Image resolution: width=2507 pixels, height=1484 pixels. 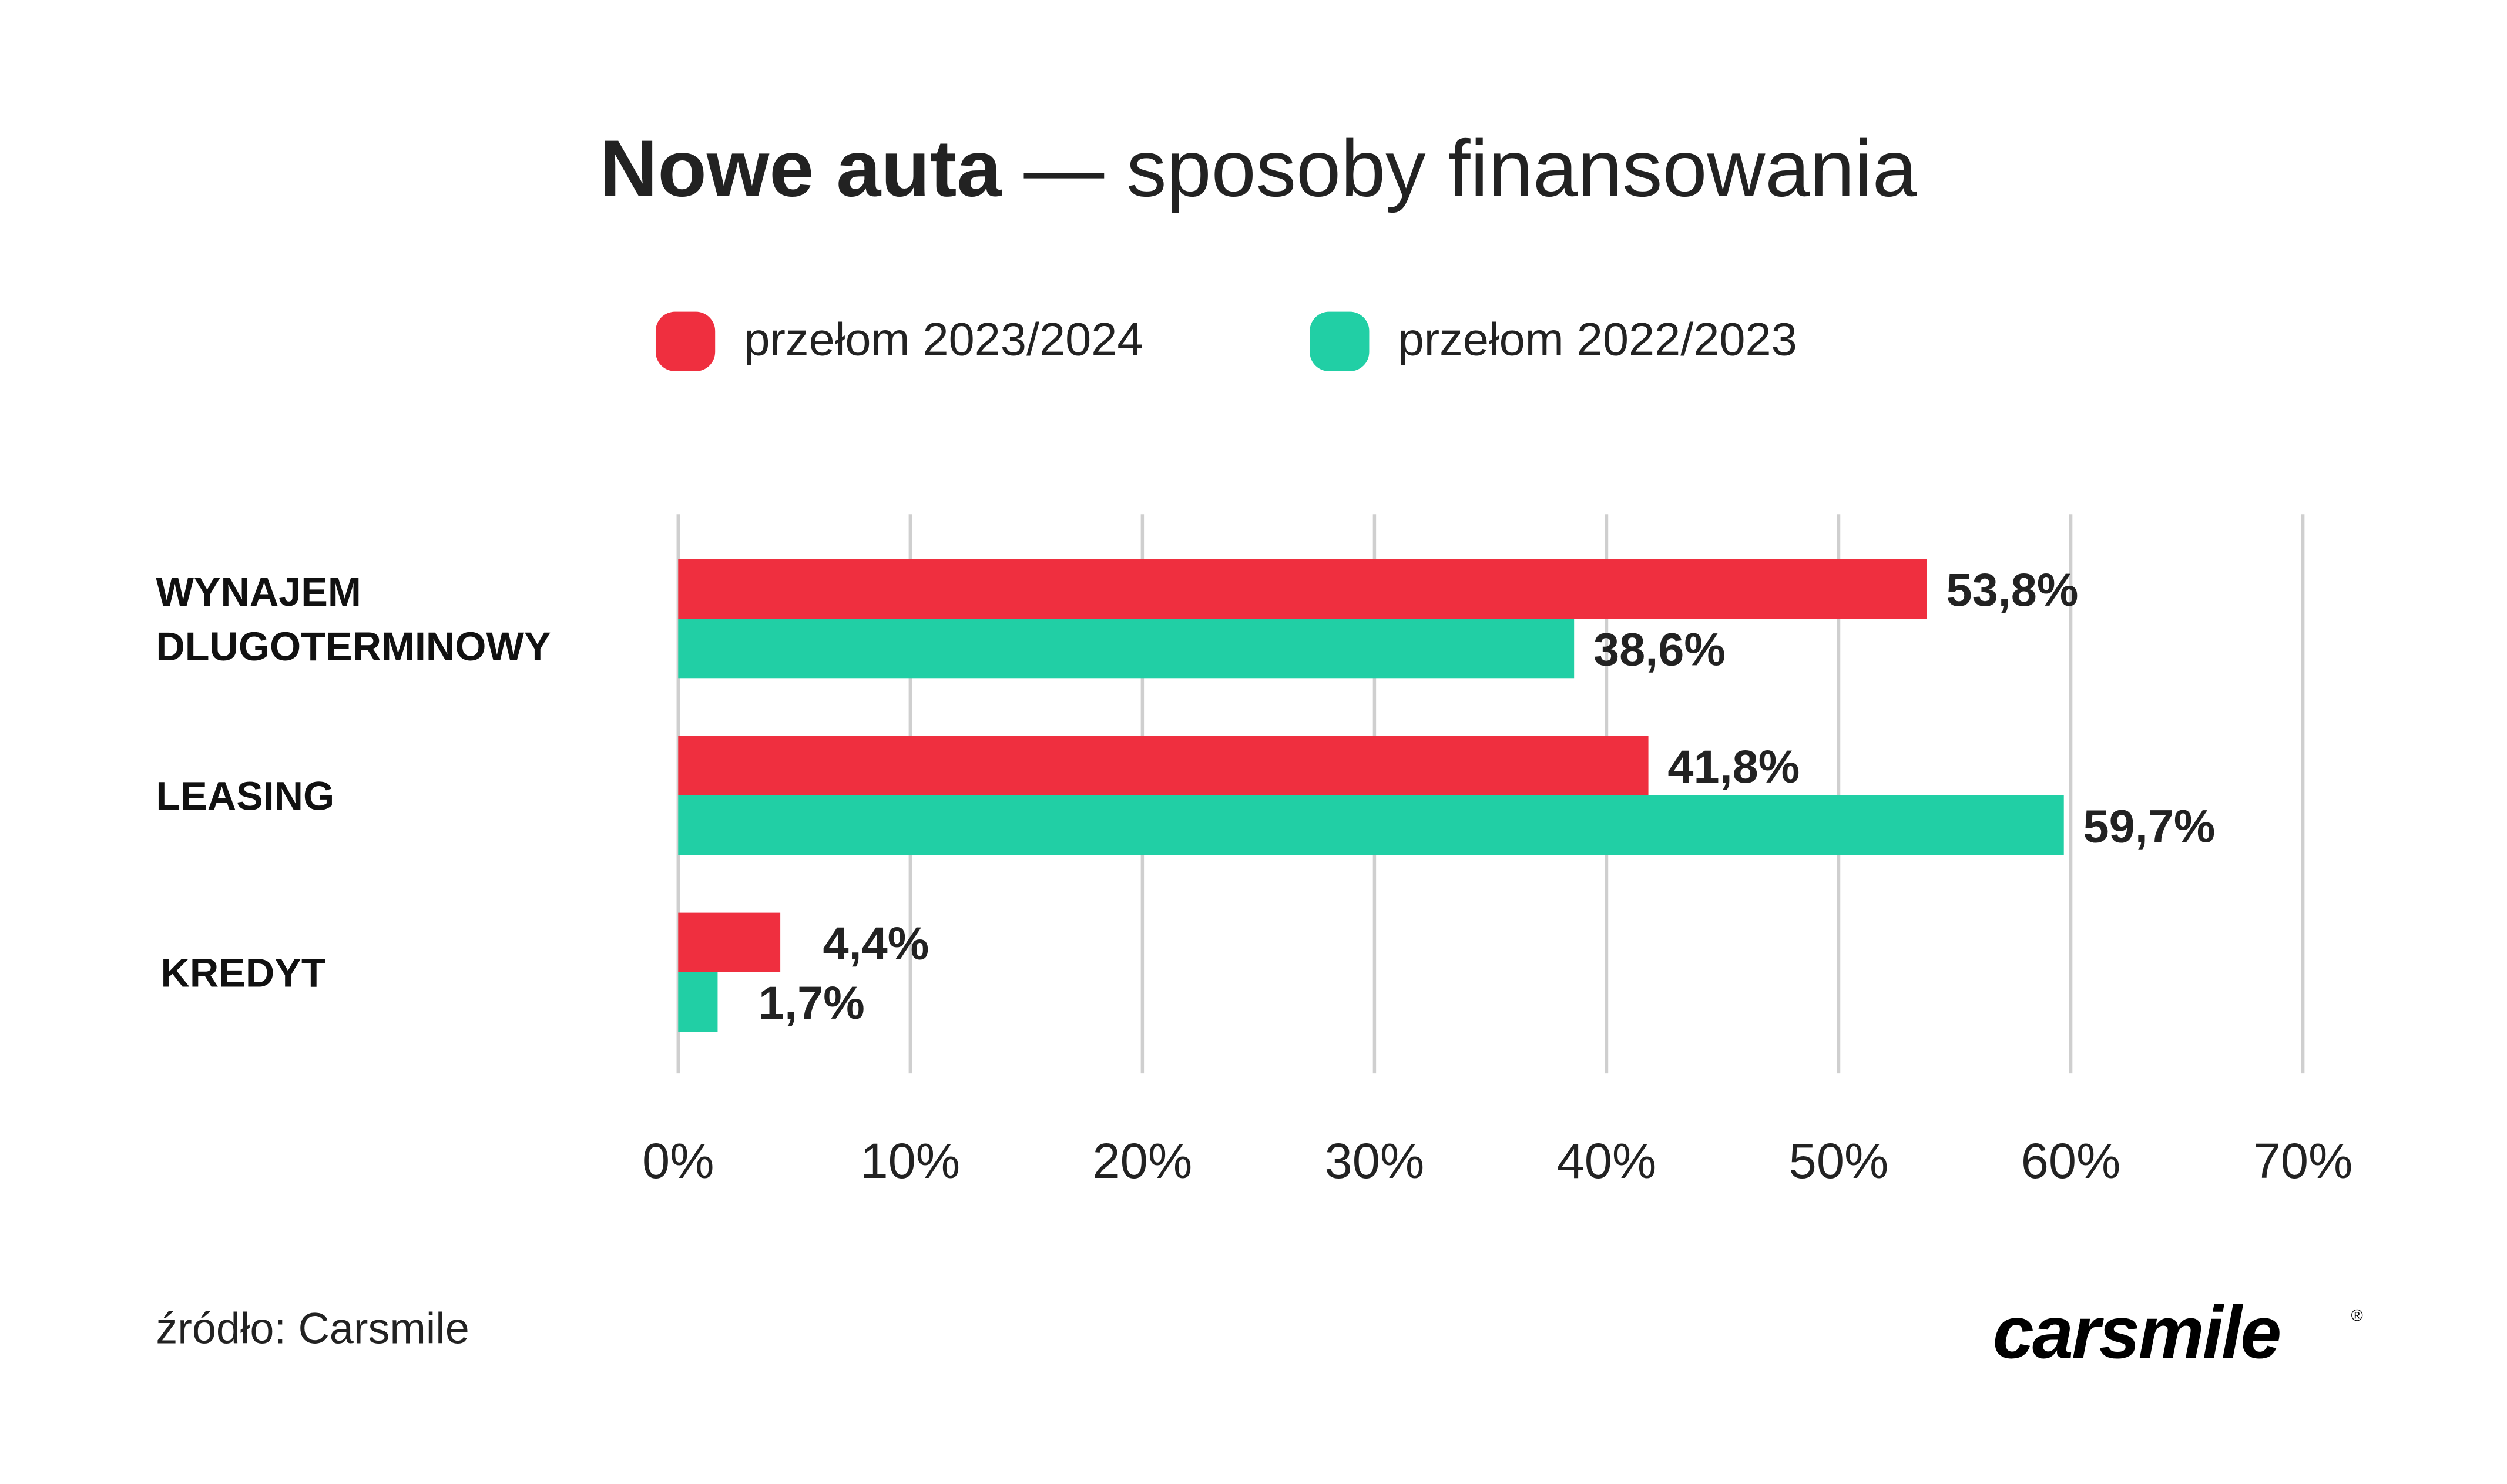 I want to click on data-label: 53,8%, so click(x=2012, y=589).